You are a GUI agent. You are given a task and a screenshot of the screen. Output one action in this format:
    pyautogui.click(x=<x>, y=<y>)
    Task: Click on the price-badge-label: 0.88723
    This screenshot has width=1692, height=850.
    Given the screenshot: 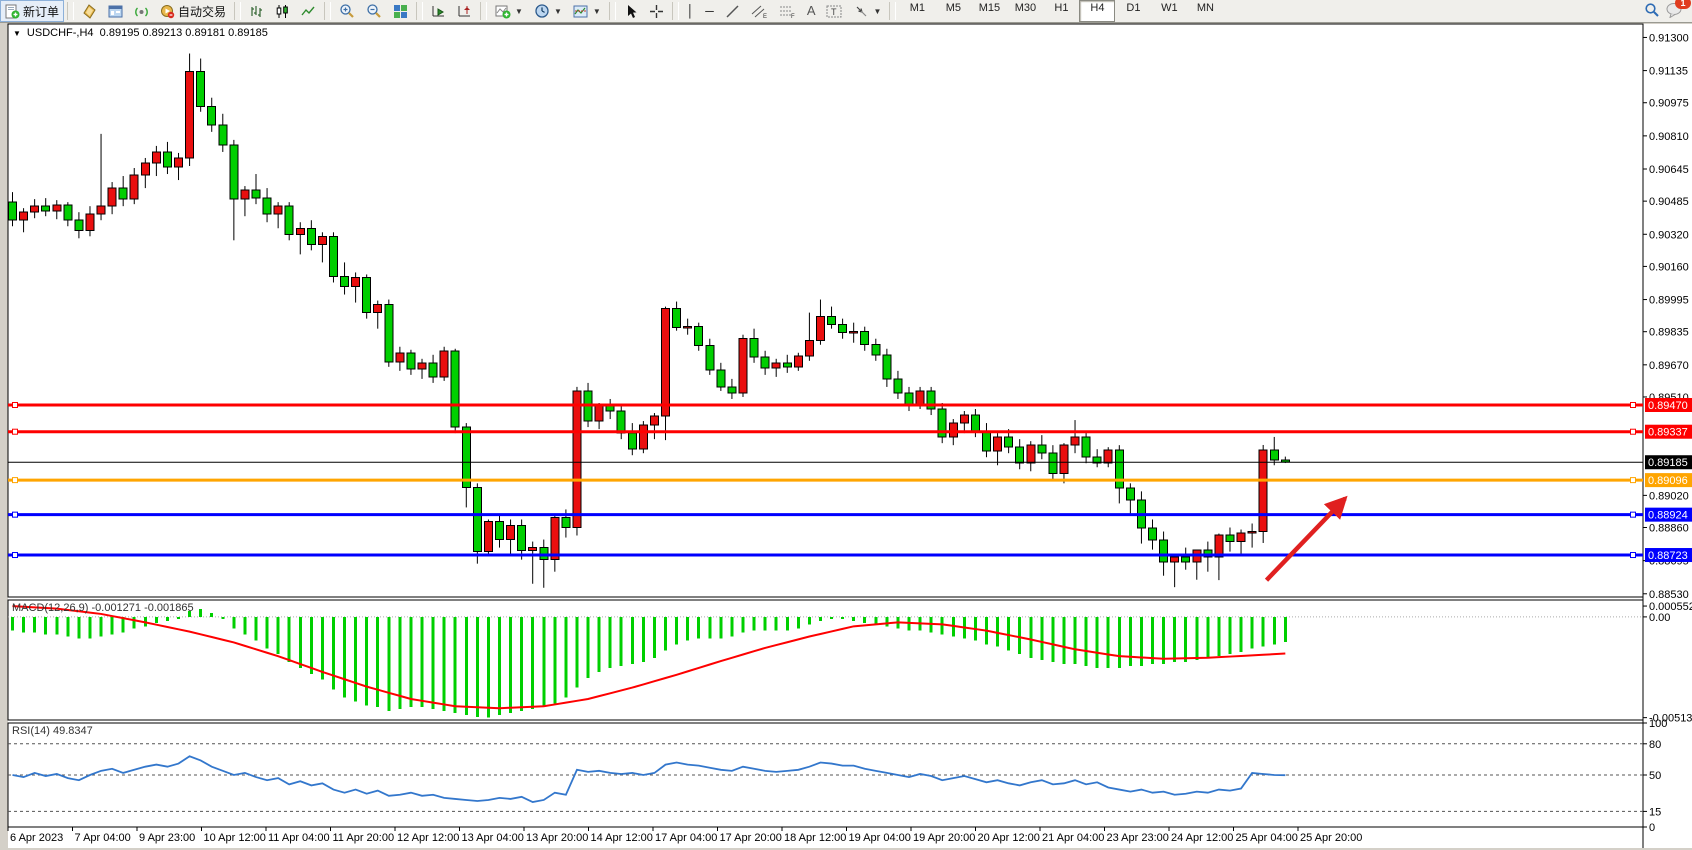 What is the action you would take?
    pyautogui.click(x=1668, y=556)
    